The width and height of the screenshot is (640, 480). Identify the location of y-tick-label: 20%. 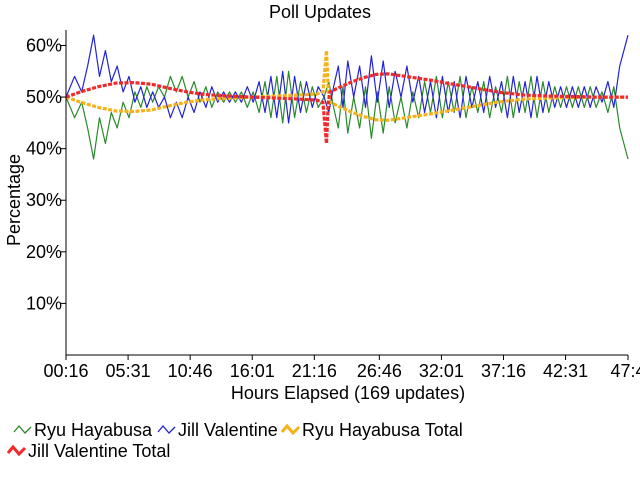
(44, 252).